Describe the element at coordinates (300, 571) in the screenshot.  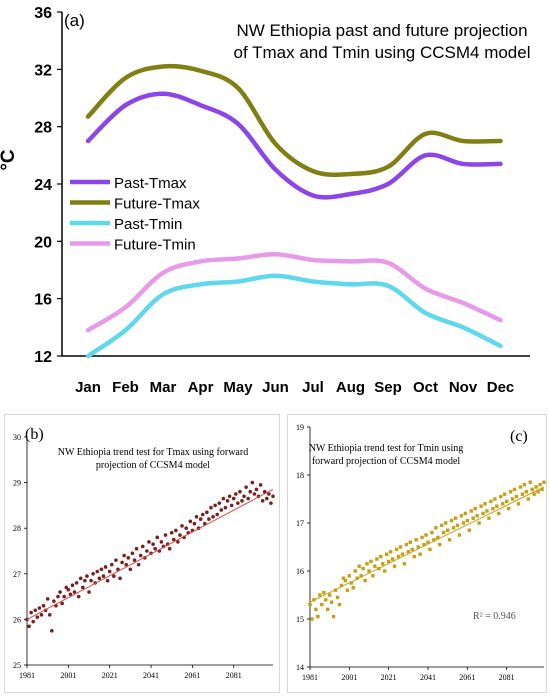
I see `y-tick-label: 16` at that location.